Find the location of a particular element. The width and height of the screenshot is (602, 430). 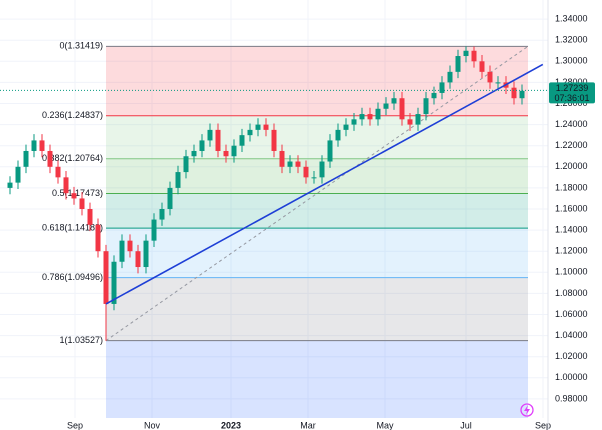

countdown-label: 07:36:01 is located at coordinates (571, 98).